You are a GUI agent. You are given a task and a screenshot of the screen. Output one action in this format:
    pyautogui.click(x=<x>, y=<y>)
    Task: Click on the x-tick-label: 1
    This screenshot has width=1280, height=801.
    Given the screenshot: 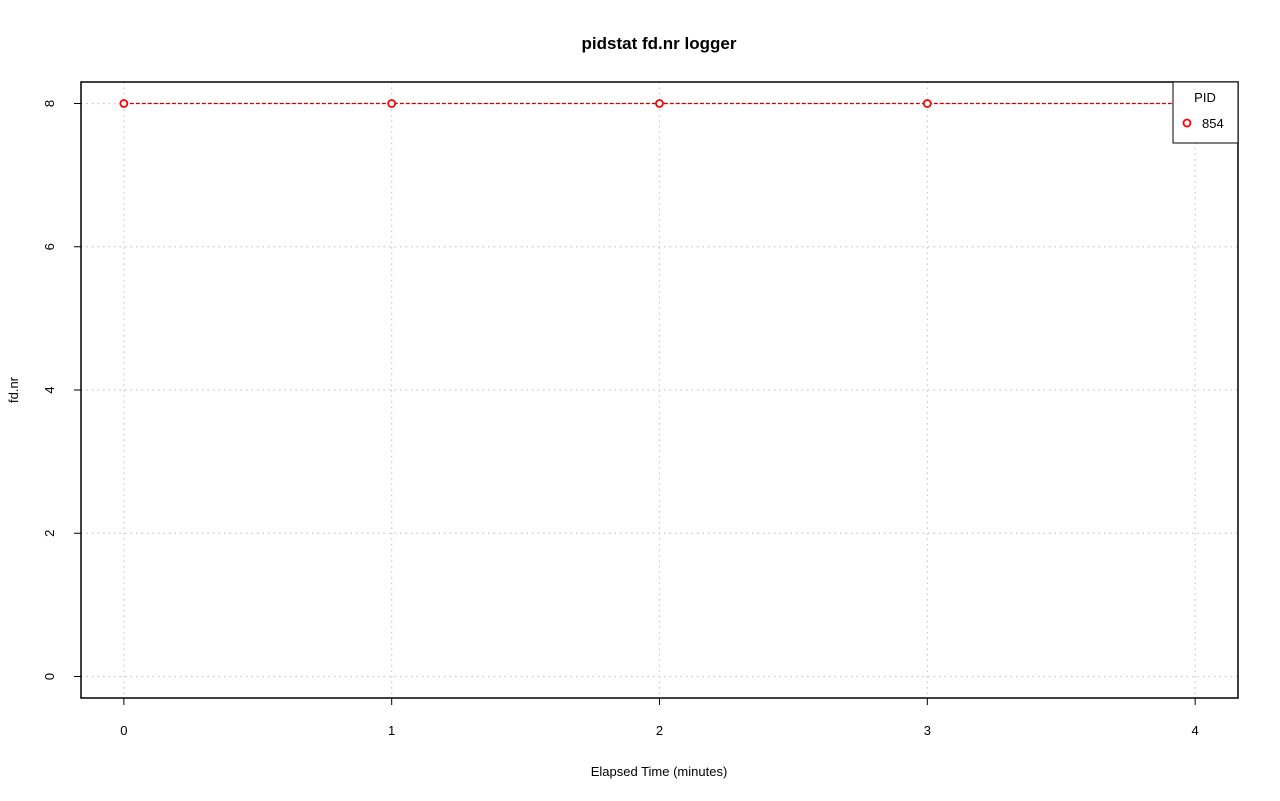 What is the action you would take?
    pyautogui.click(x=391, y=730)
    